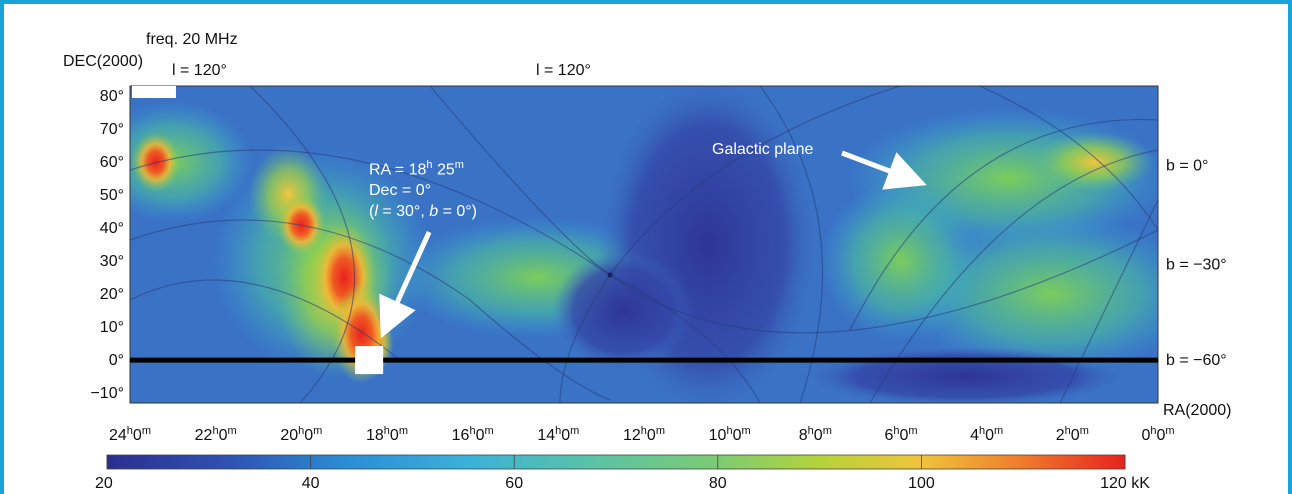 Image resolution: width=1292 pixels, height=494 pixels. Describe the element at coordinates (112, 327) in the screenshot. I see `y-tick-label: 10°` at that location.